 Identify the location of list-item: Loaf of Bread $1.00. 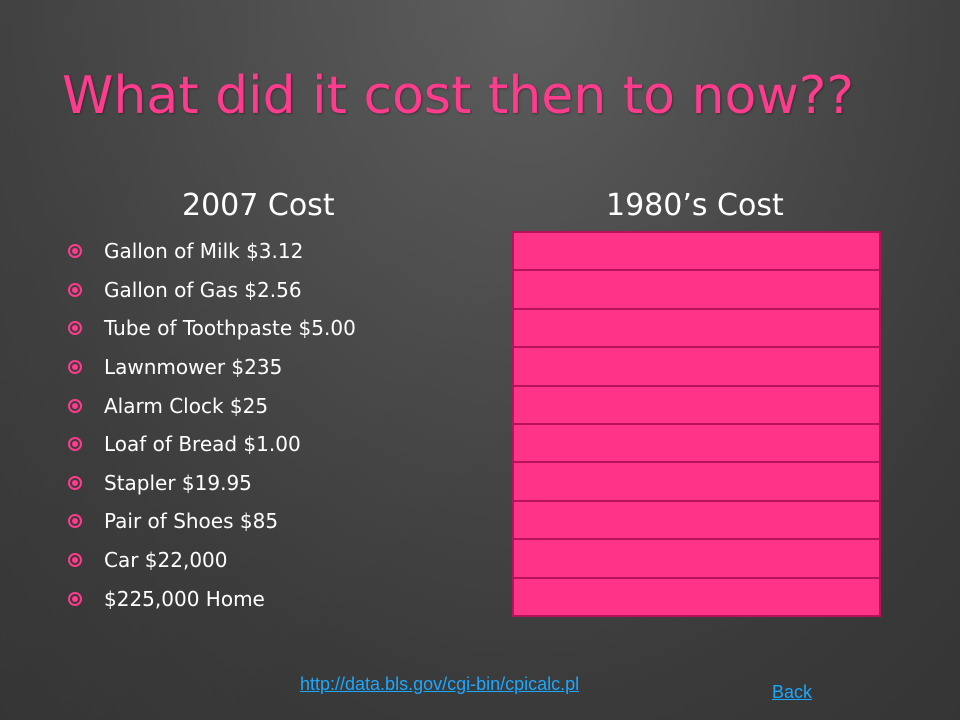
(278, 444).